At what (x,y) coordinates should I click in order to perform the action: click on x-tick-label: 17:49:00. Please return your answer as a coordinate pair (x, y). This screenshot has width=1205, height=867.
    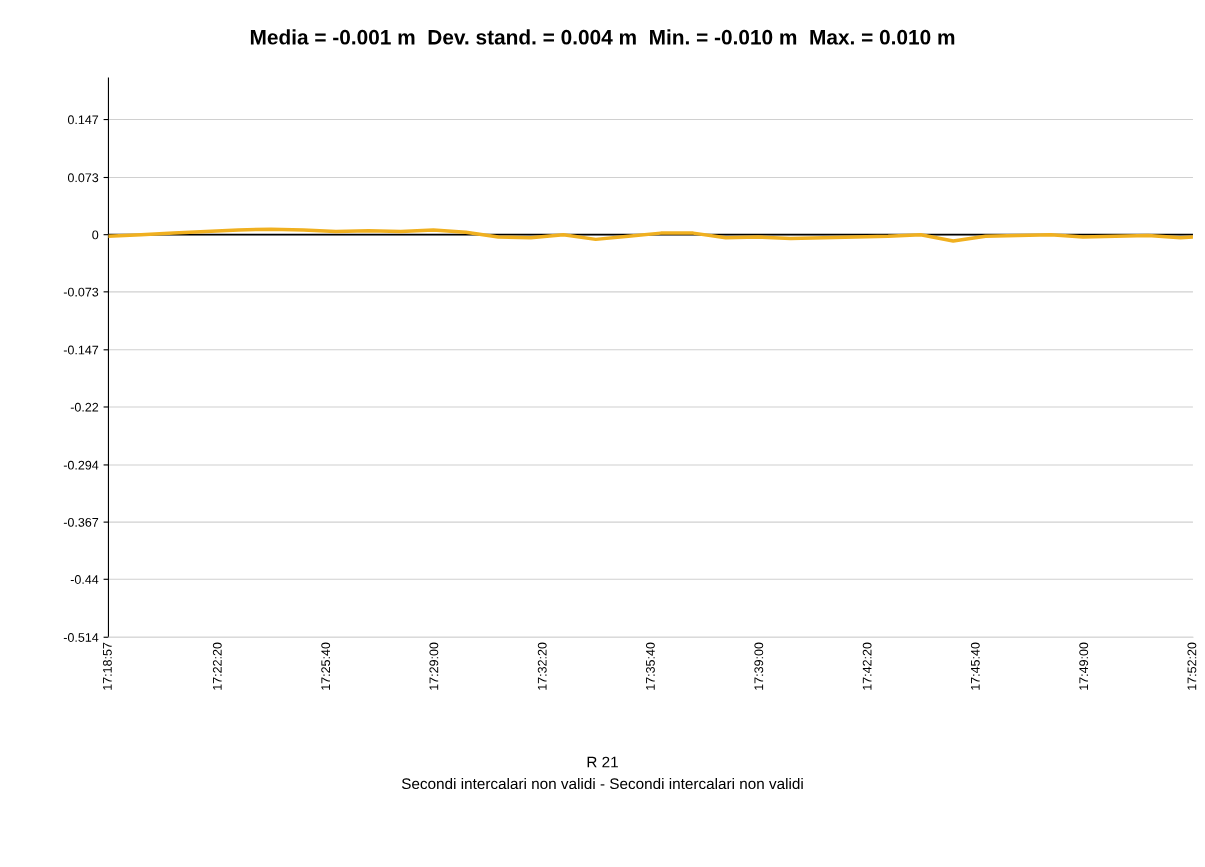
    Looking at the image, I should click on (1084, 666).